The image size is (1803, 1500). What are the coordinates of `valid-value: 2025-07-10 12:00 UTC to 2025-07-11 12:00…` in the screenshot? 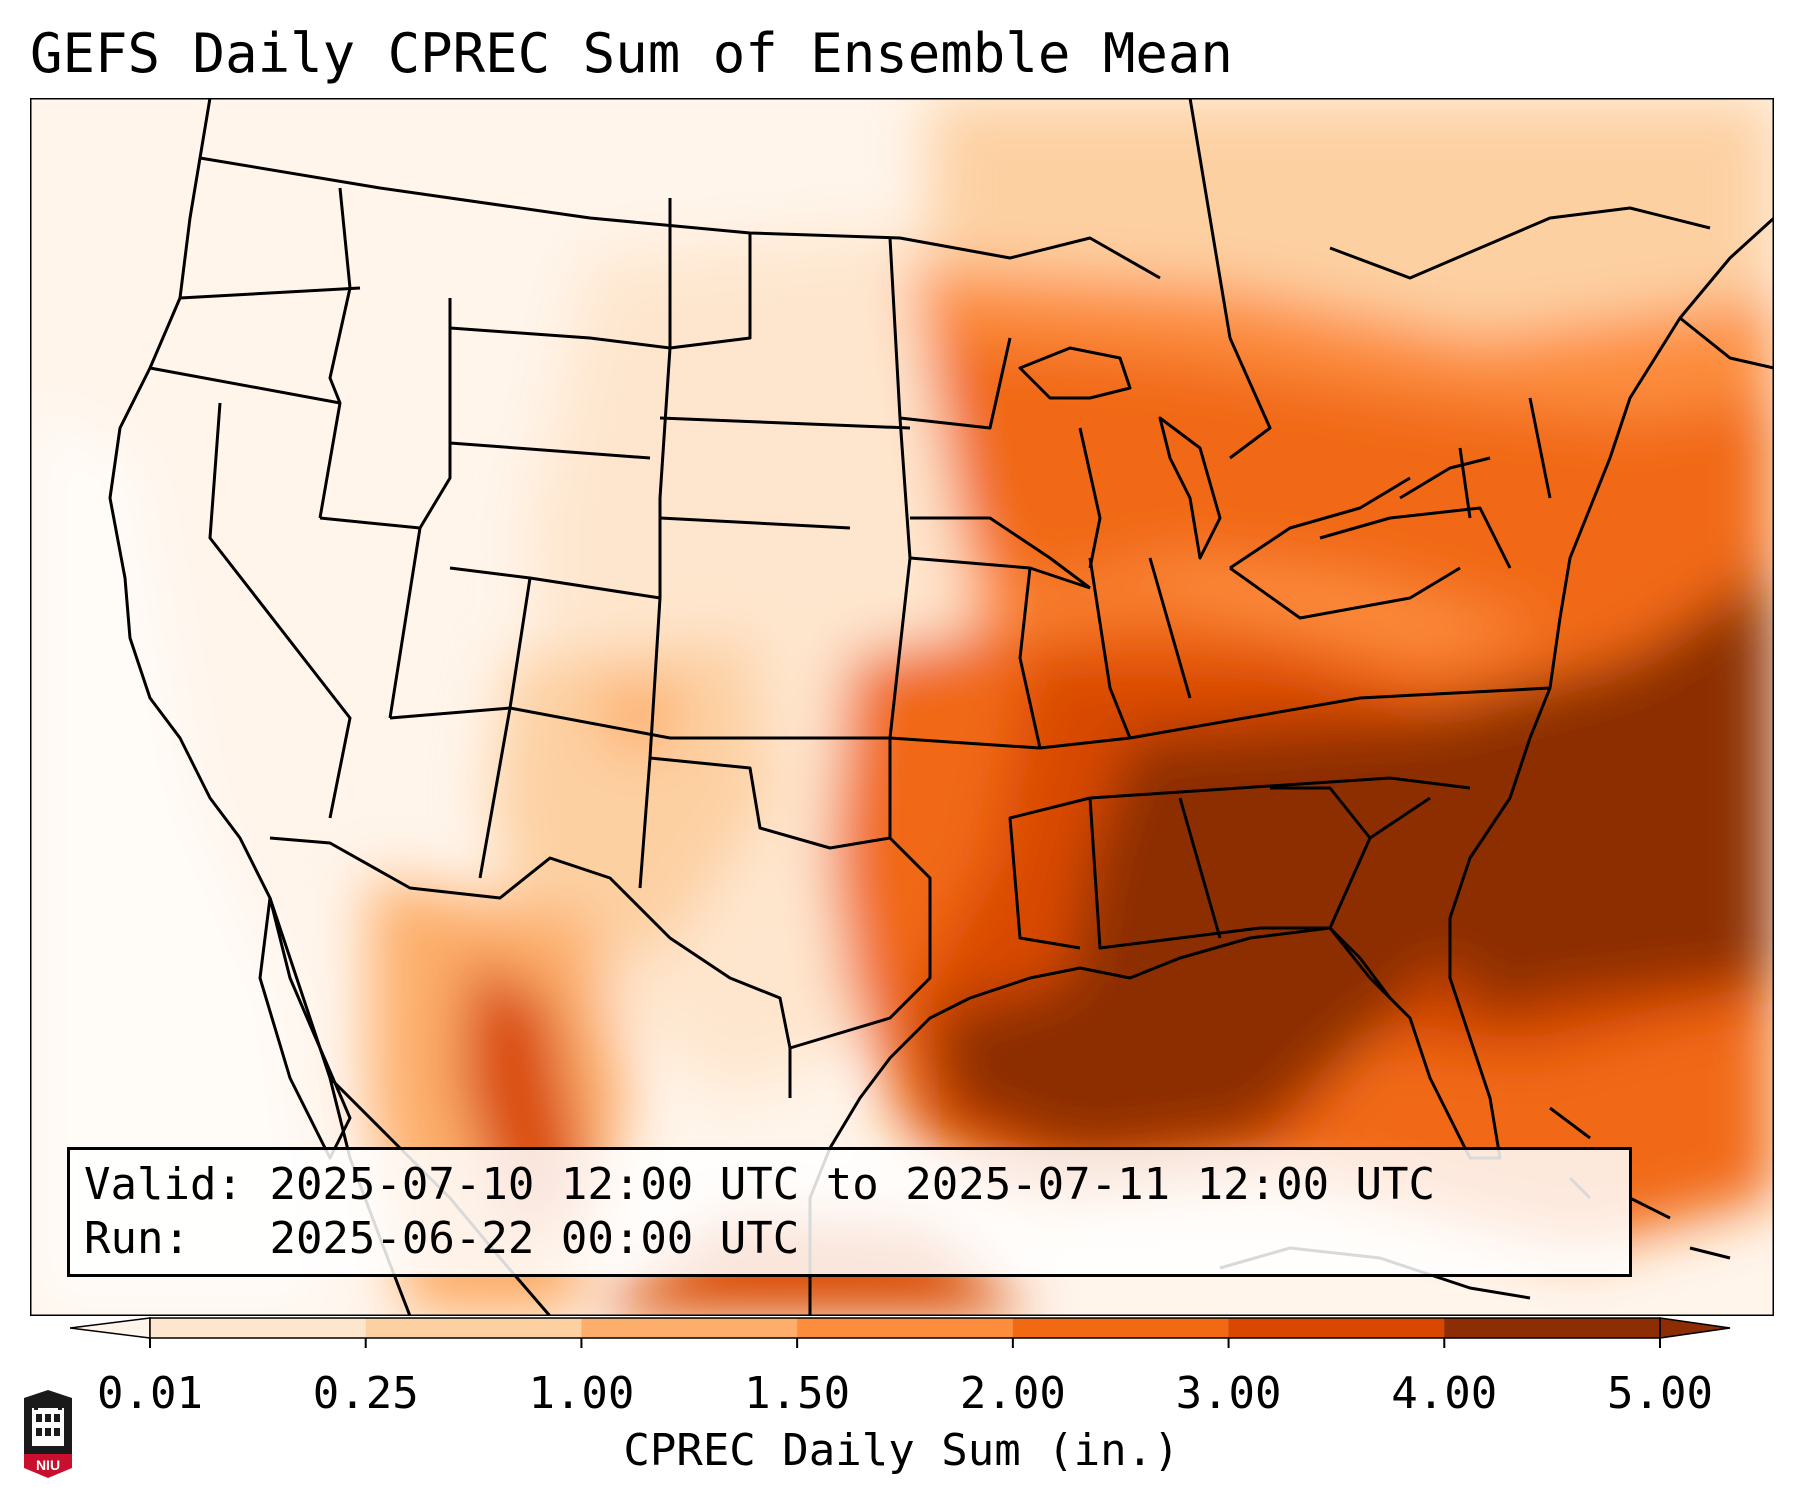 It's located at (852, 1184).